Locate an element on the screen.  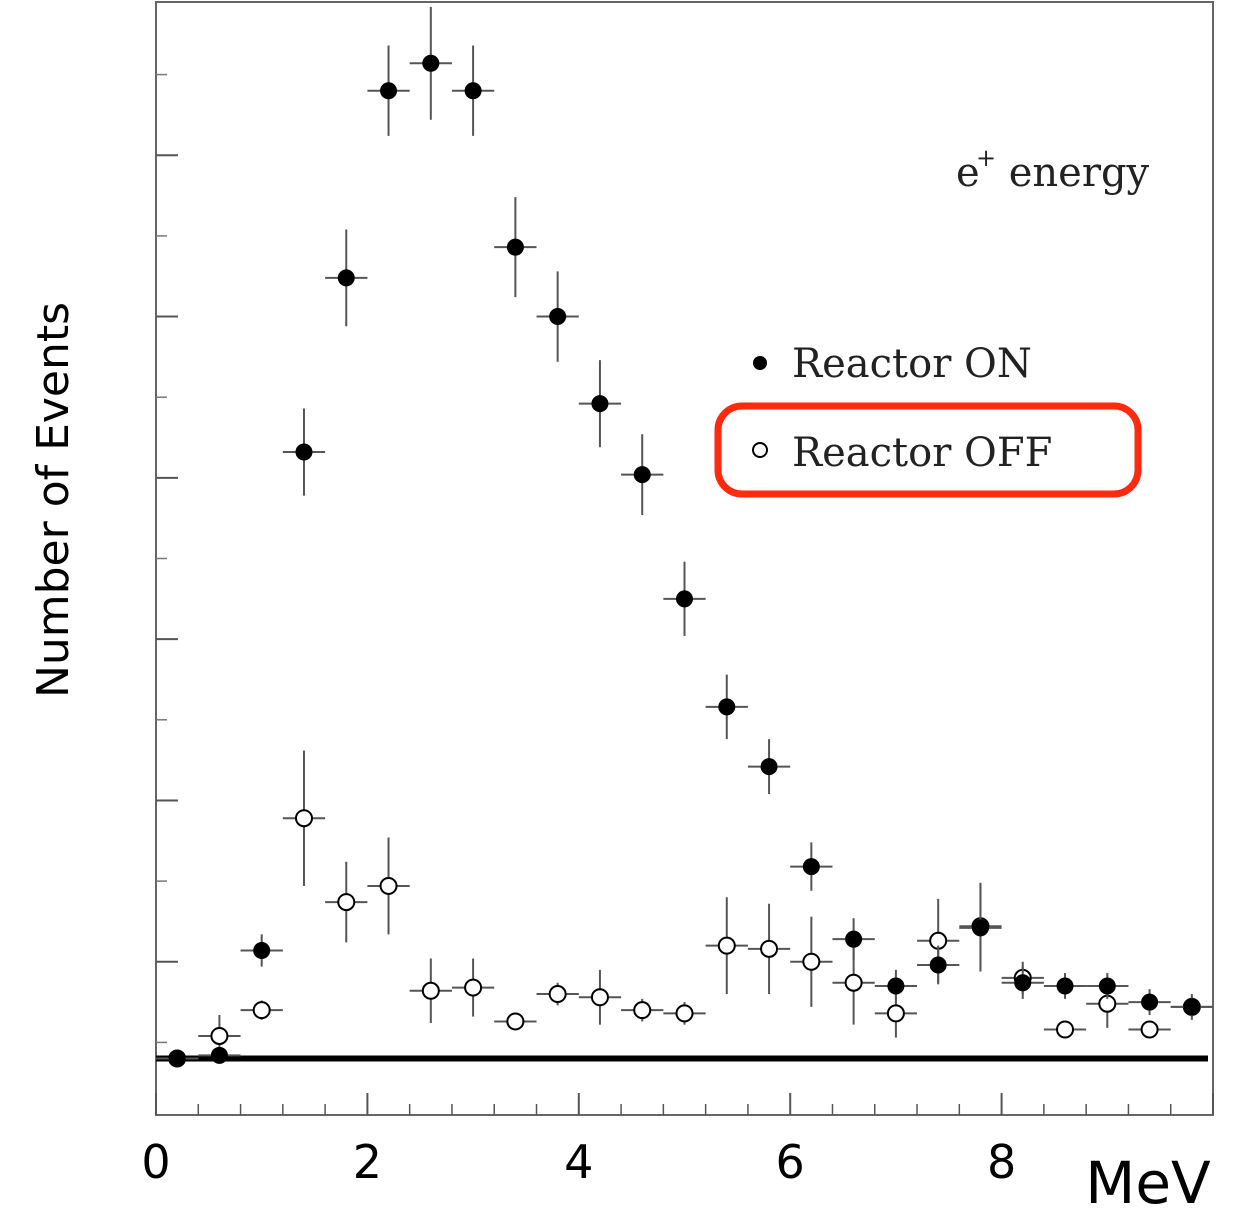
x-tick-label: 4 is located at coordinates (578, 1162).